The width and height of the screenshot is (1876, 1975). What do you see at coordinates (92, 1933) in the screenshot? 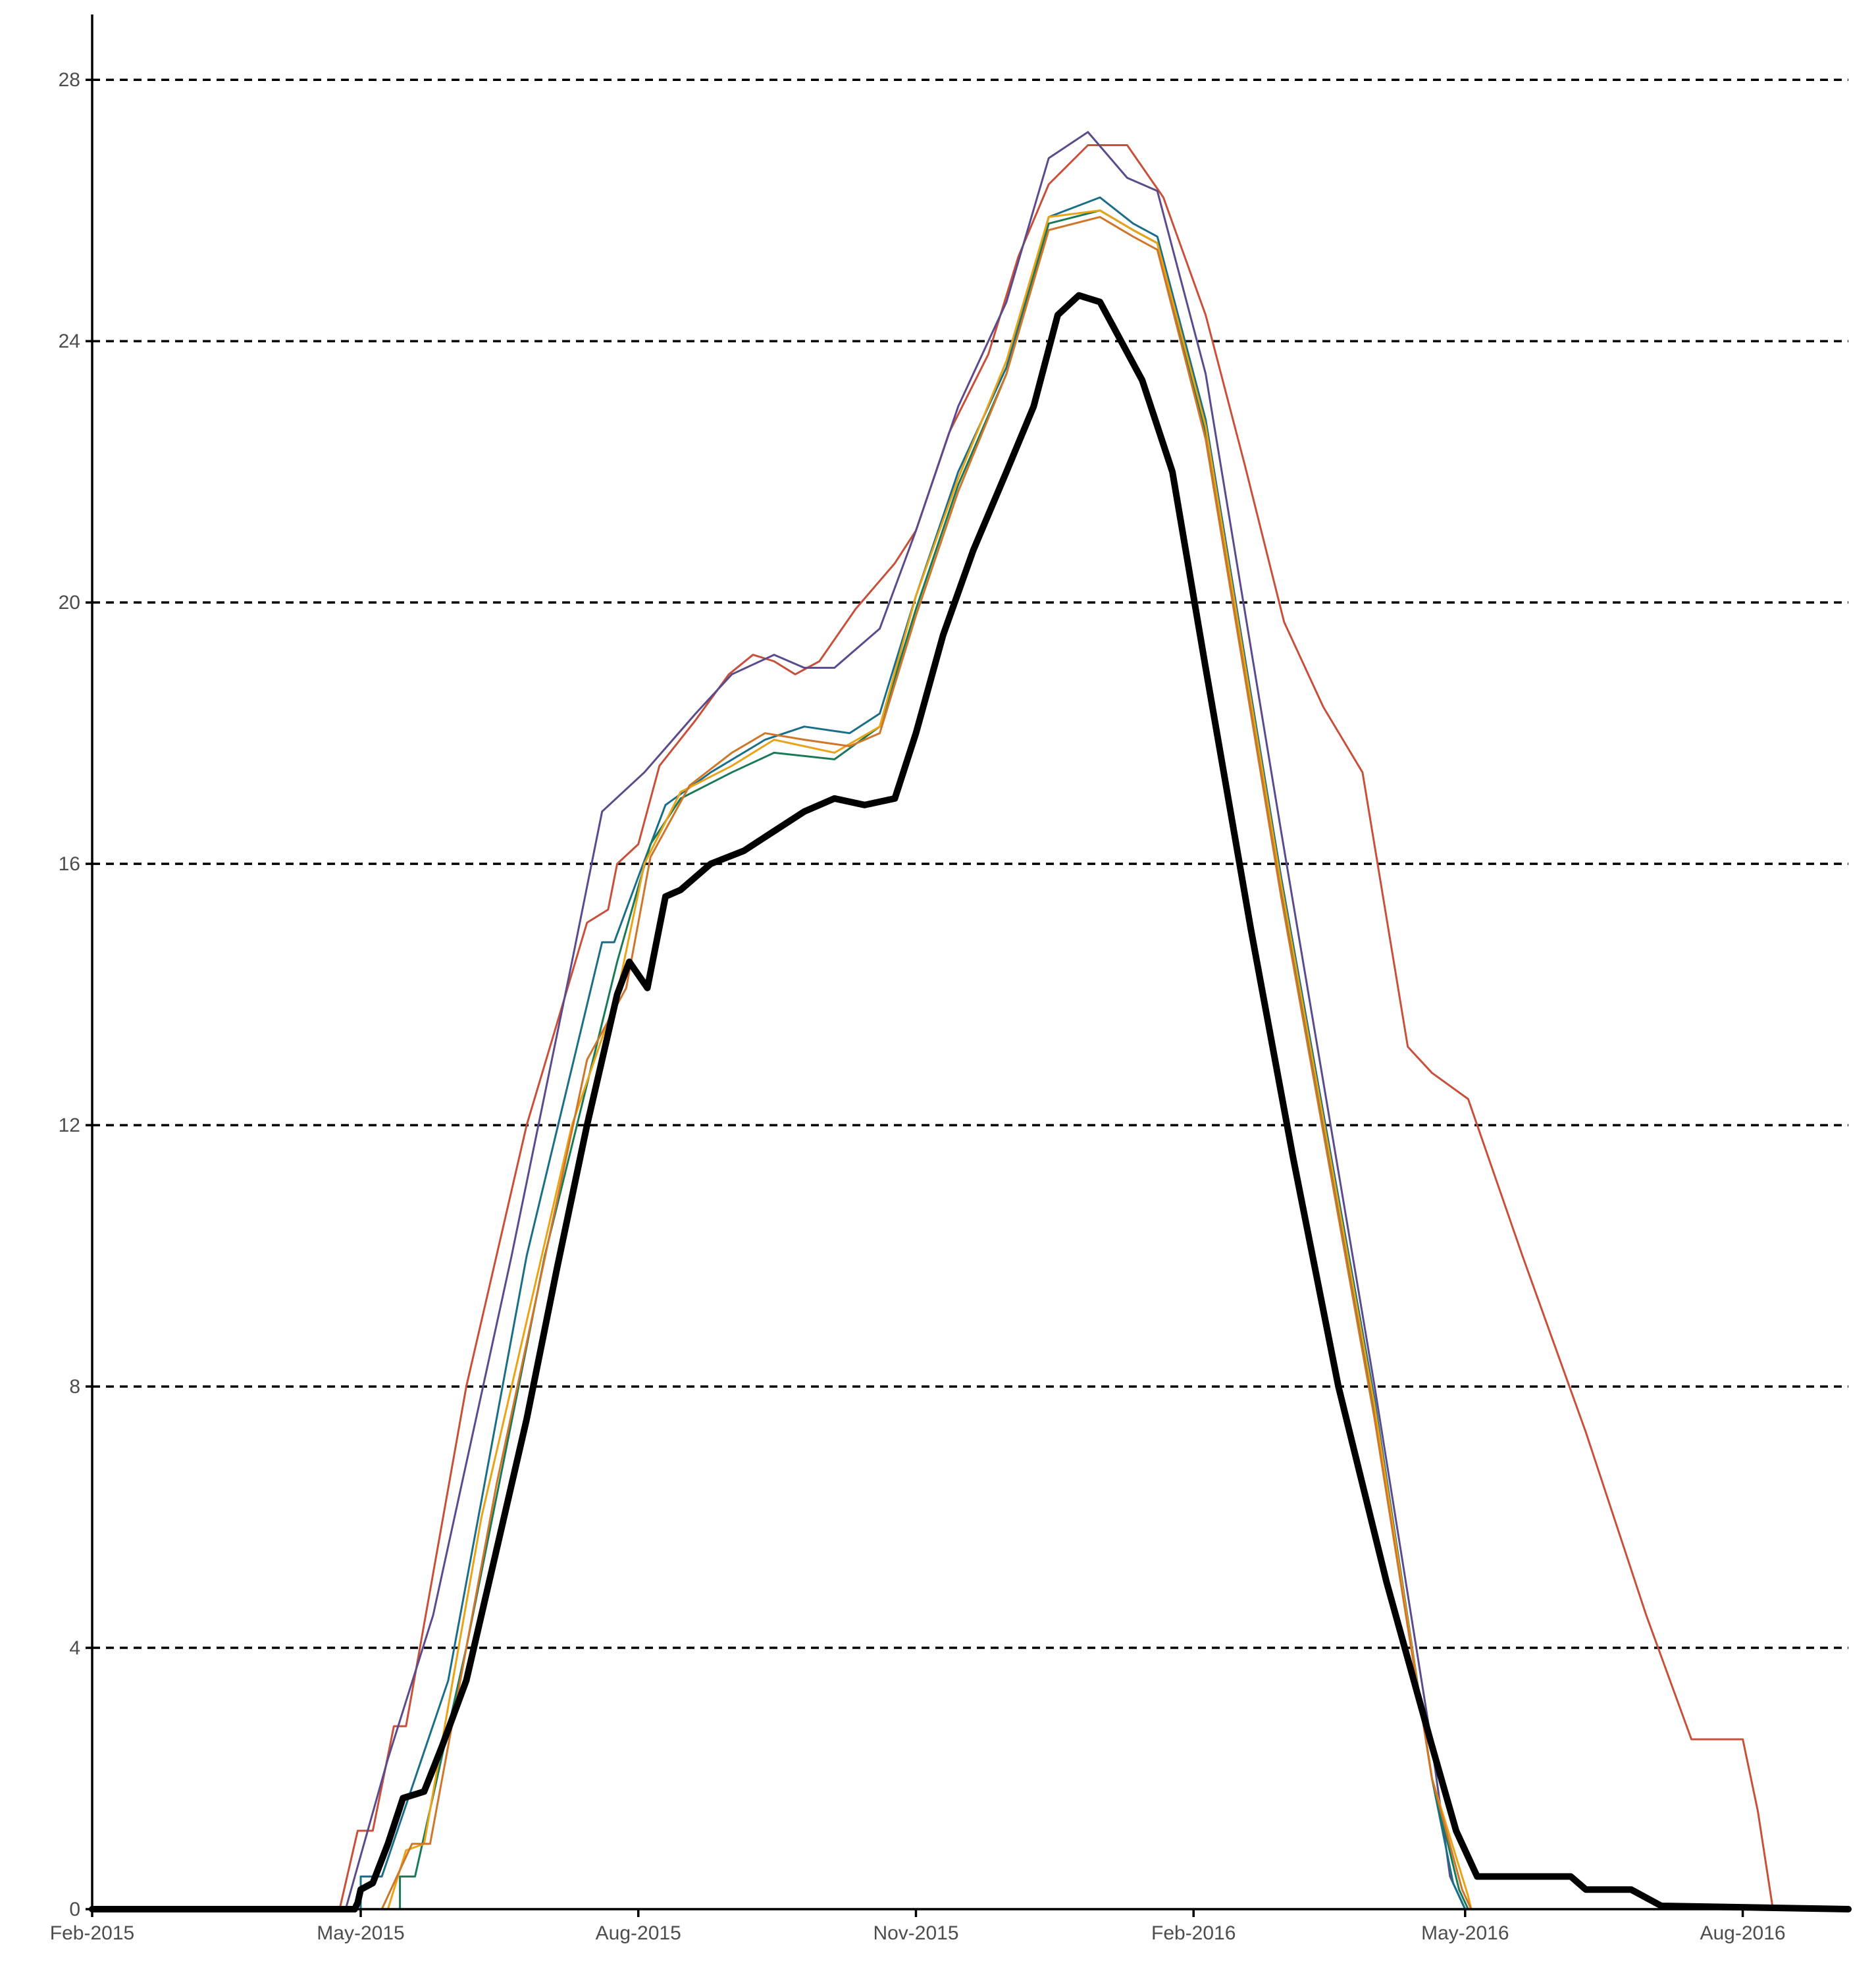
I see `x-tick-label: Feb-2015` at bounding box center [92, 1933].